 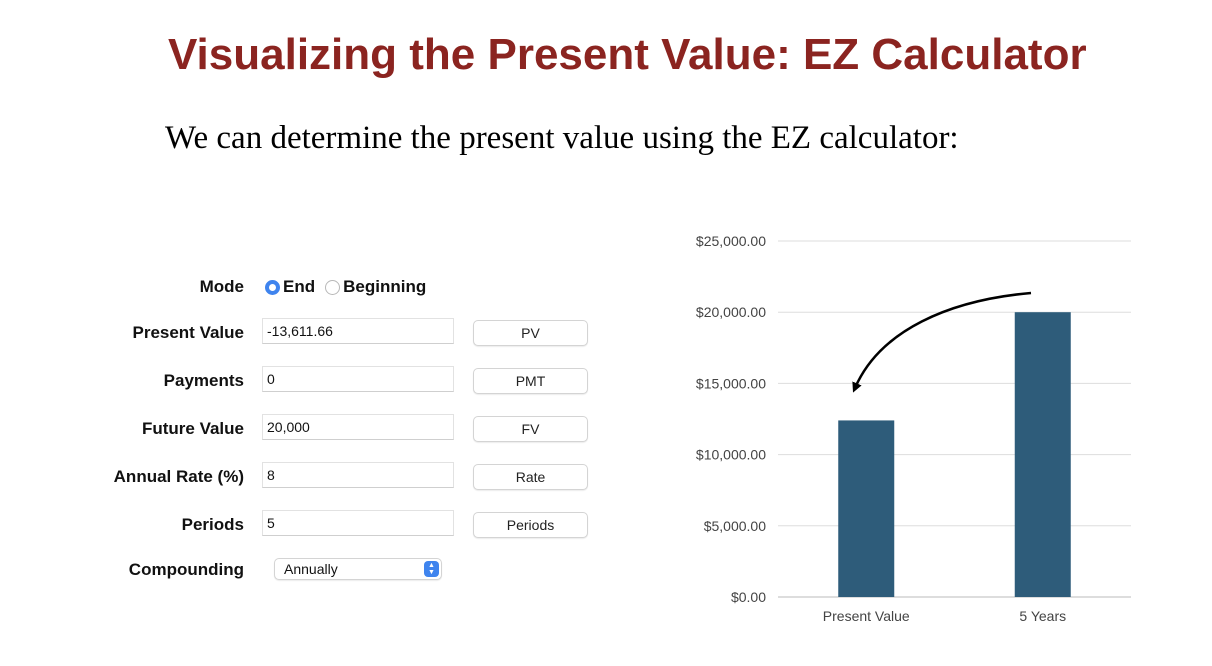 What do you see at coordinates (358, 379) in the screenshot?
I see `payments-input` at bounding box center [358, 379].